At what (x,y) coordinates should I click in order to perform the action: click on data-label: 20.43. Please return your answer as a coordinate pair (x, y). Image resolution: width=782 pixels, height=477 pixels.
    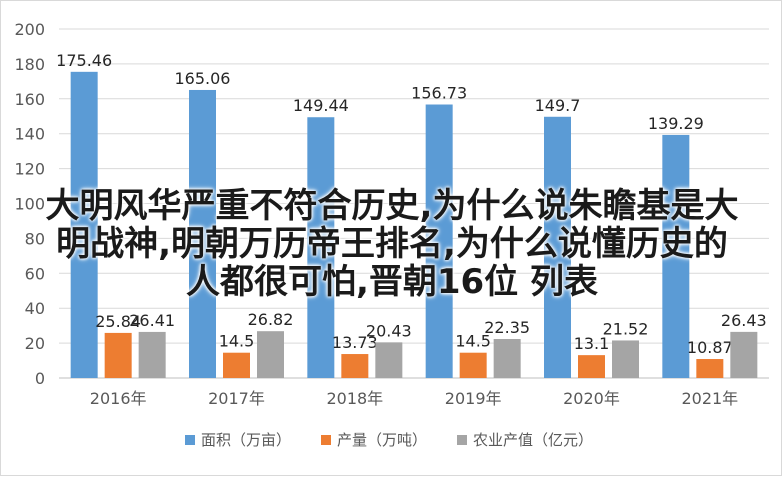
    Looking at the image, I should click on (389, 330).